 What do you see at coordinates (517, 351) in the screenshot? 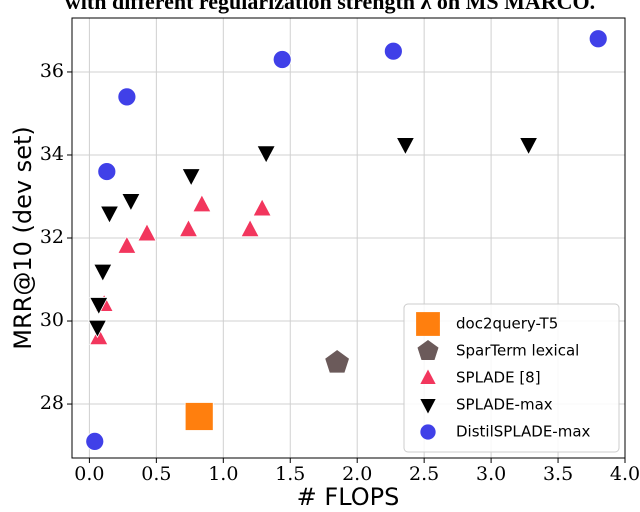
I see `legend-label: SparTerm lexical` at bounding box center [517, 351].